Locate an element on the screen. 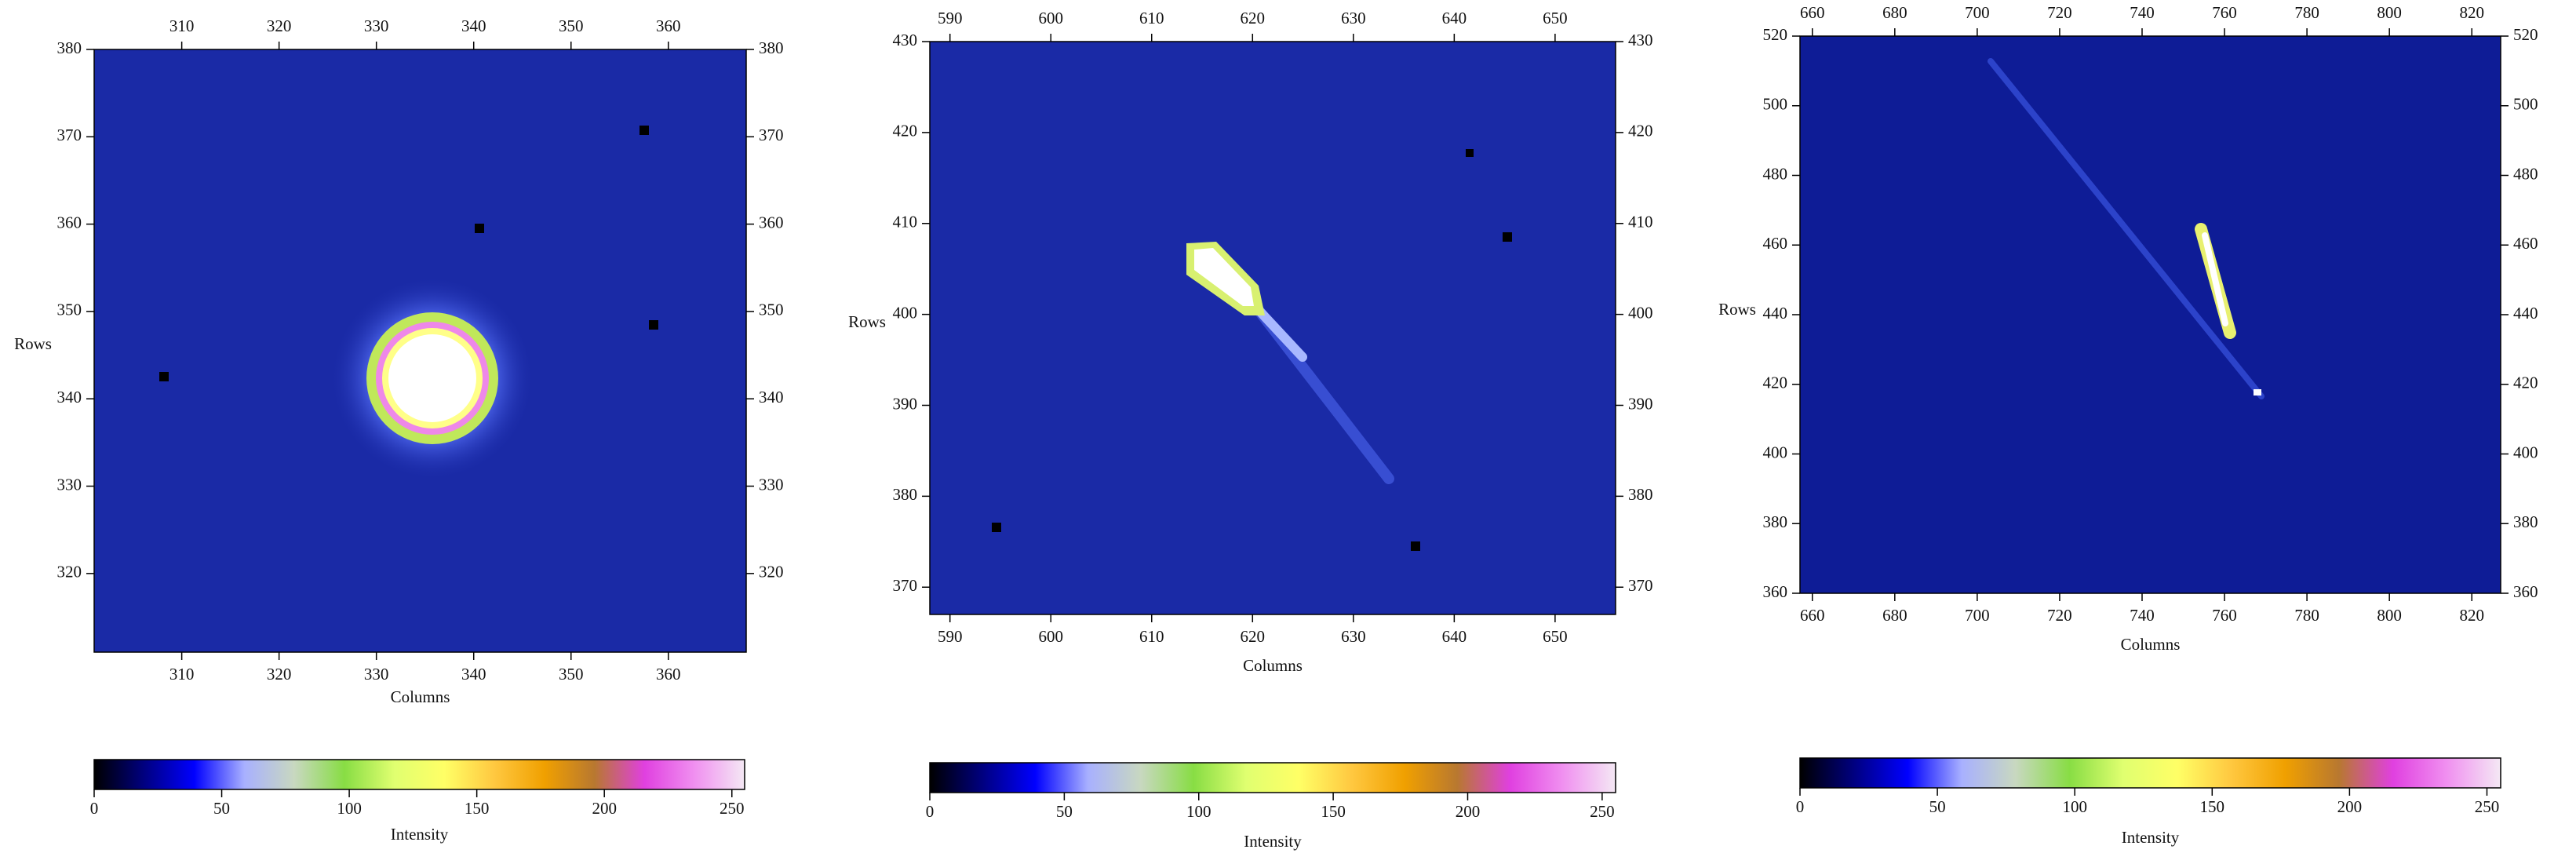 This screenshot has width=2576, height=853. x-tick-label: 310 is located at coordinates (182, 674).